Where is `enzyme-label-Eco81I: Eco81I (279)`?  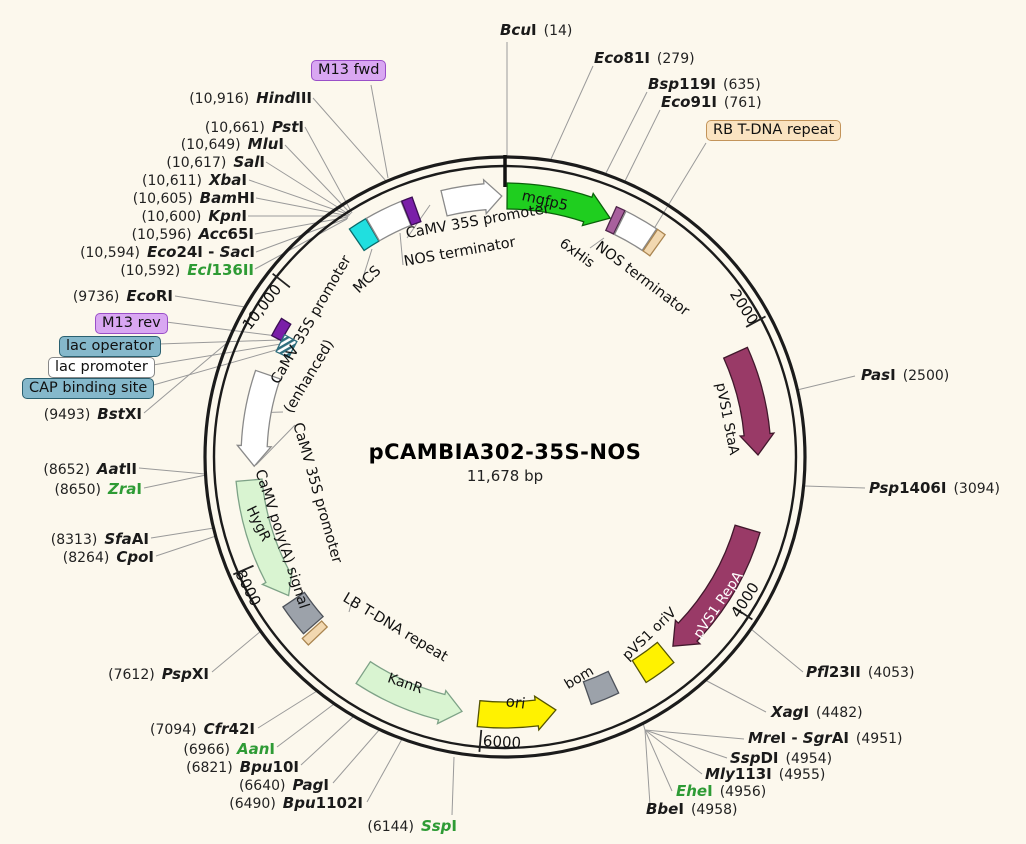 enzyme-label-Eco81I: Eco81I (279) is located at coordinates (644, 59).